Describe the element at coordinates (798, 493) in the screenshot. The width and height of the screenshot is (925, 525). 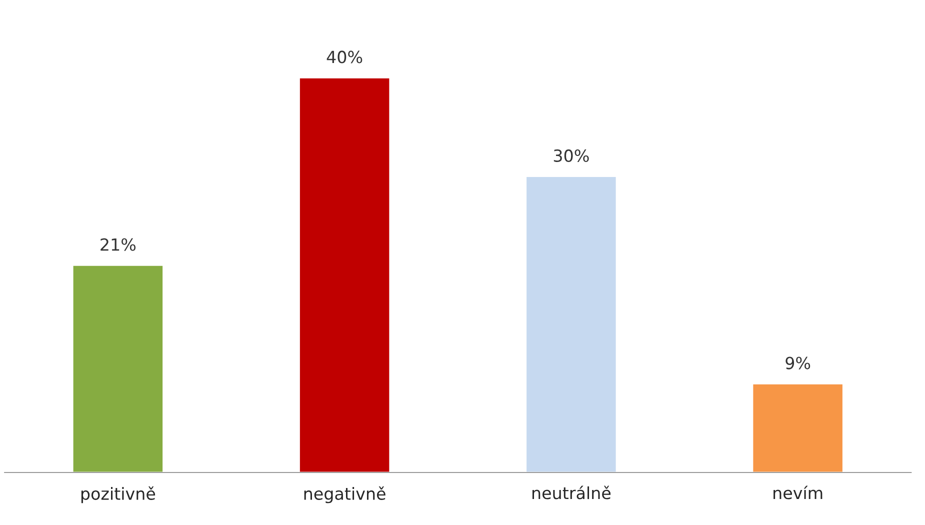
I see `x-tick-label: nevím` at that location.